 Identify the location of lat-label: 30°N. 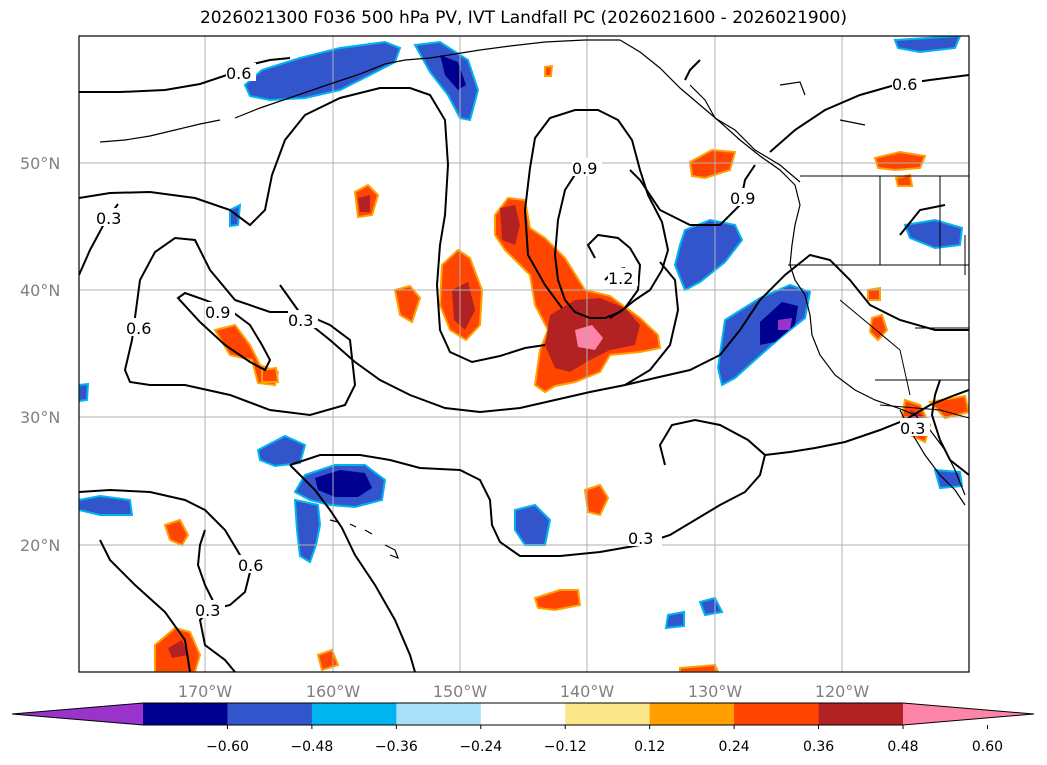
(40, 417).